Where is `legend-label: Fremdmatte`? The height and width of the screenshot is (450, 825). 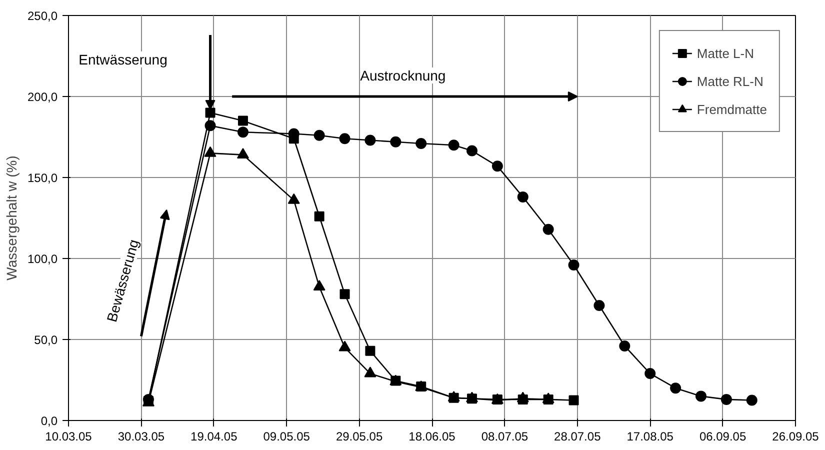
legend-label: Fremdmatte is located at coordinates (731, 109).